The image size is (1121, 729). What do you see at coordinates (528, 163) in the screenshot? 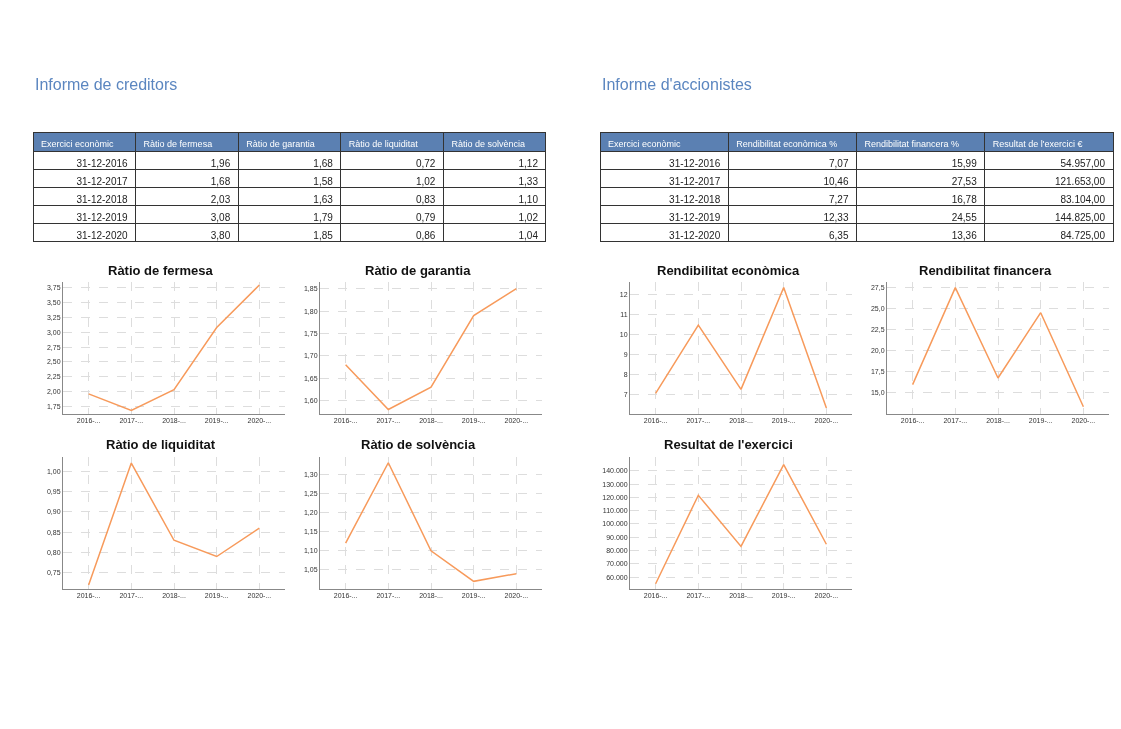
I see `text: 1,12` at bounding box center [528, 163].